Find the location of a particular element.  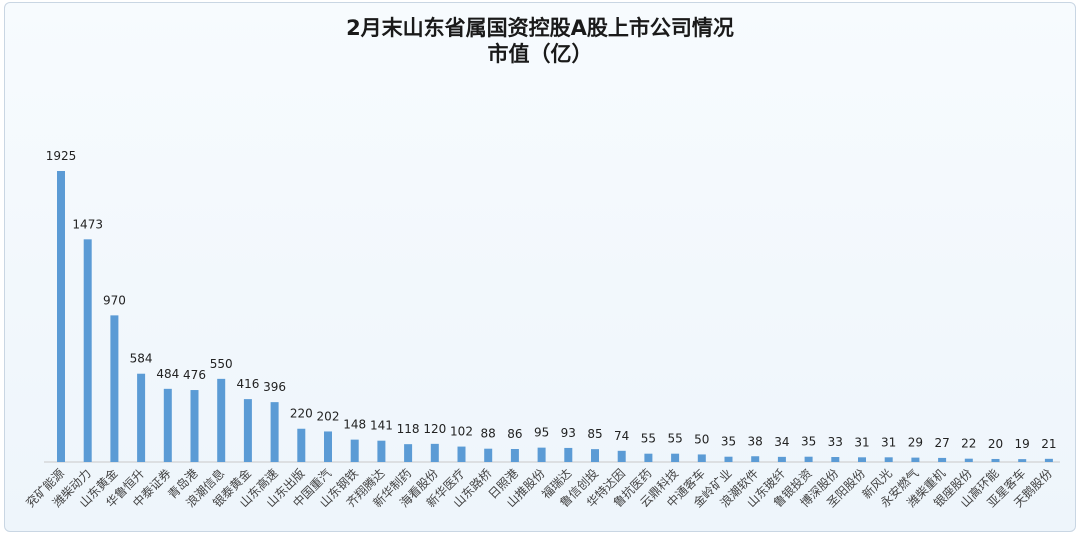

data-label: 1925 is located at coordinates (61, 156).